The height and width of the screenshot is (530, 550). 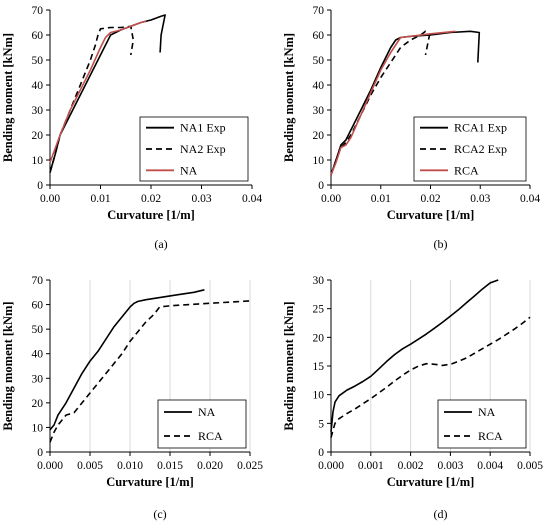 I want to click on y-tick-label: 5, so click(x=321, y=424).